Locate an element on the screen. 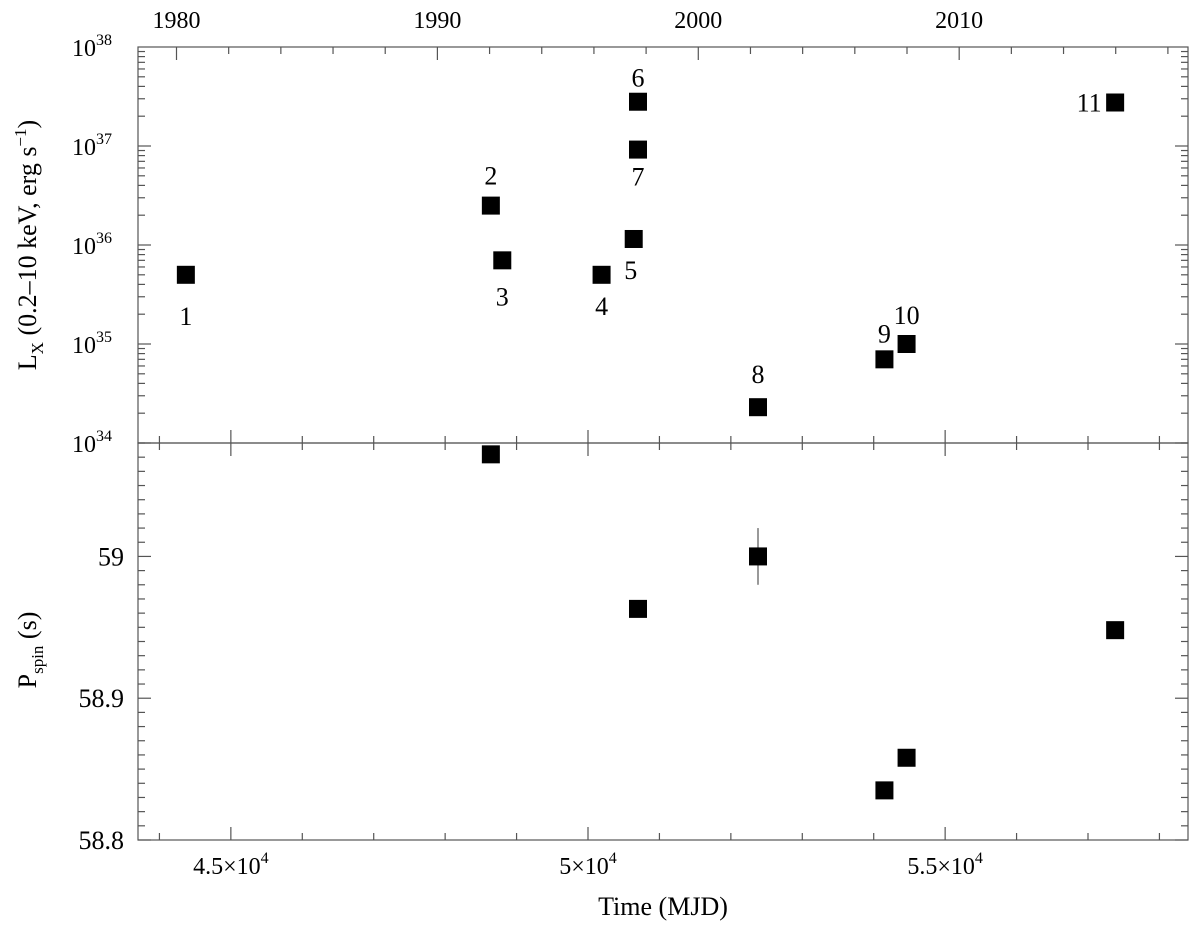 The width and height of the screenshot is (1200, 931). x-tick-label: 5×10⁴ is located at coordinates (588, 865).